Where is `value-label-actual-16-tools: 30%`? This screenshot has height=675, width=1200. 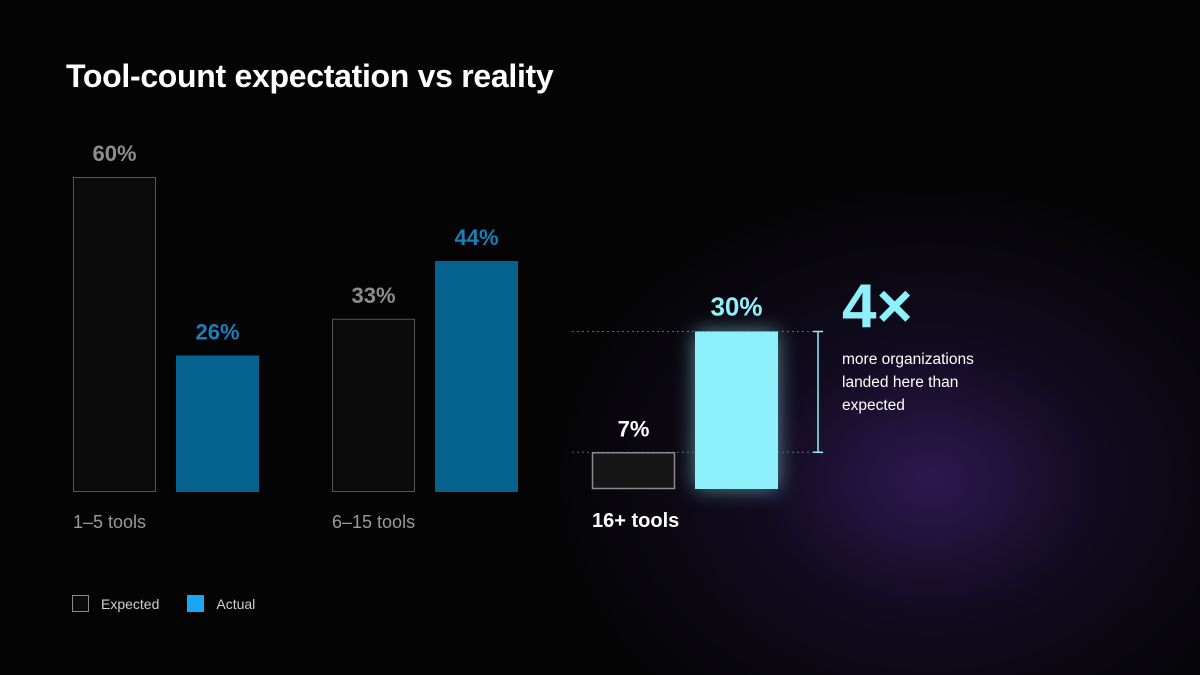
value-label-actual-16-tools: 30% is located at coordinates (736, 307).